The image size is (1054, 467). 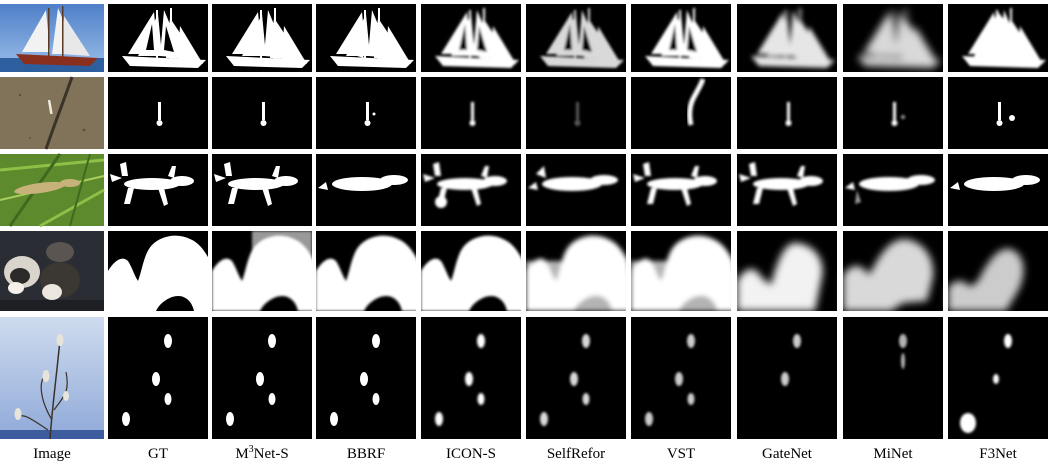 What do you see at coordinates (52, 271) in the screenshot?
I see `input-image-huskies` at bounding box center [52, 271].